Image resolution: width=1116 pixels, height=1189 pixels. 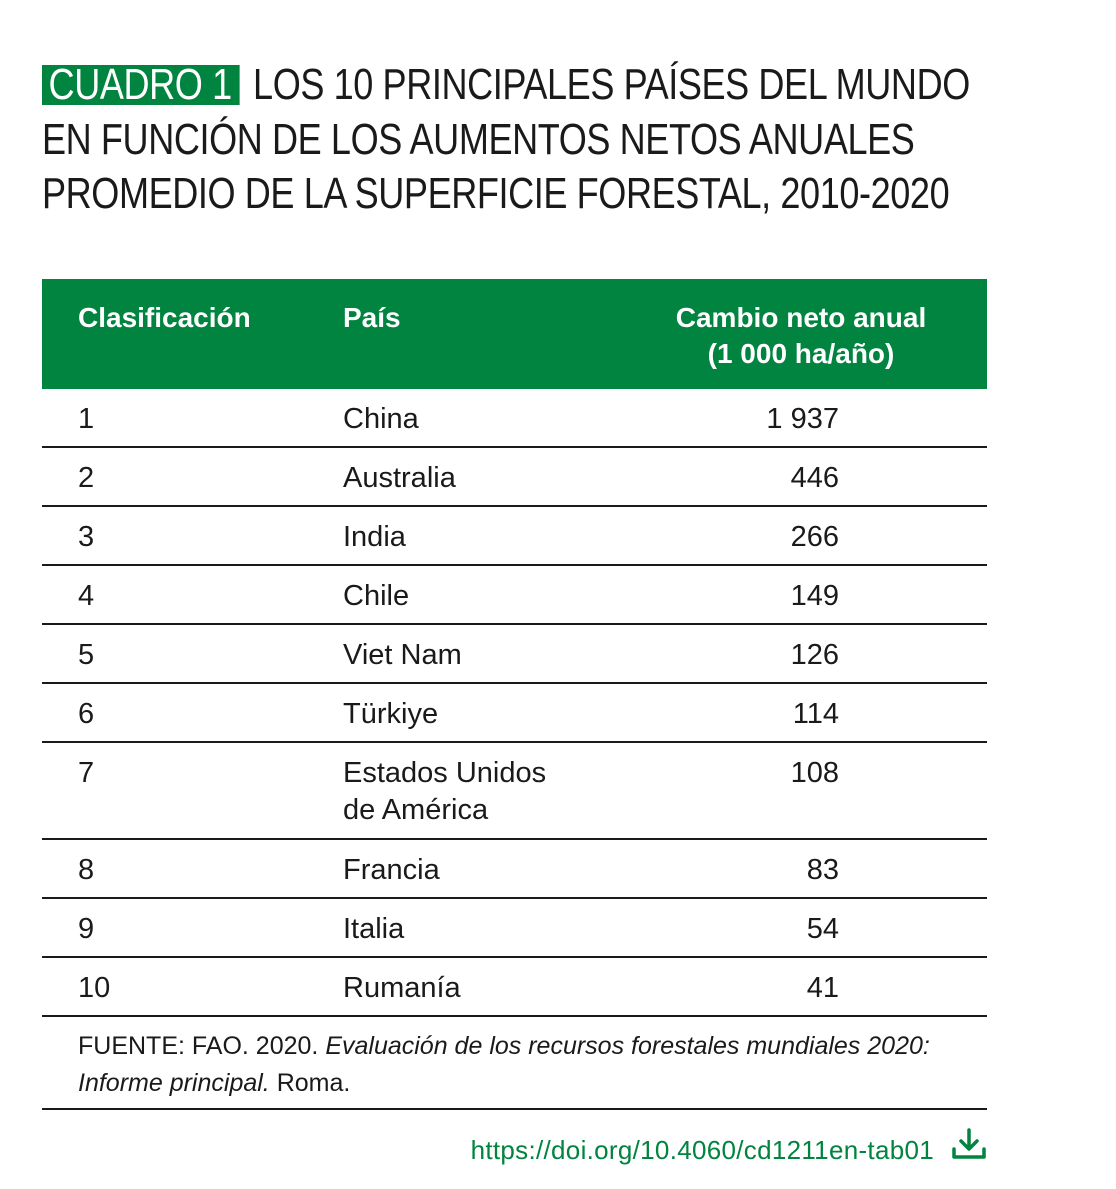 I want to click on table-row: 2 Australia 446, so click(x=514, y=477).